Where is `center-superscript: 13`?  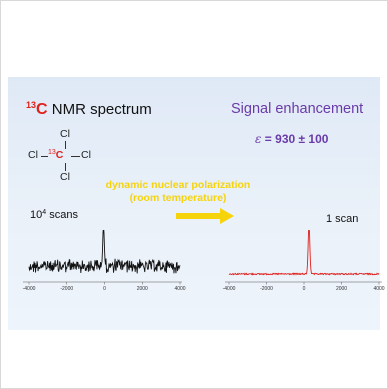 center-superscript: 13 is located at coordinates (52, 152).